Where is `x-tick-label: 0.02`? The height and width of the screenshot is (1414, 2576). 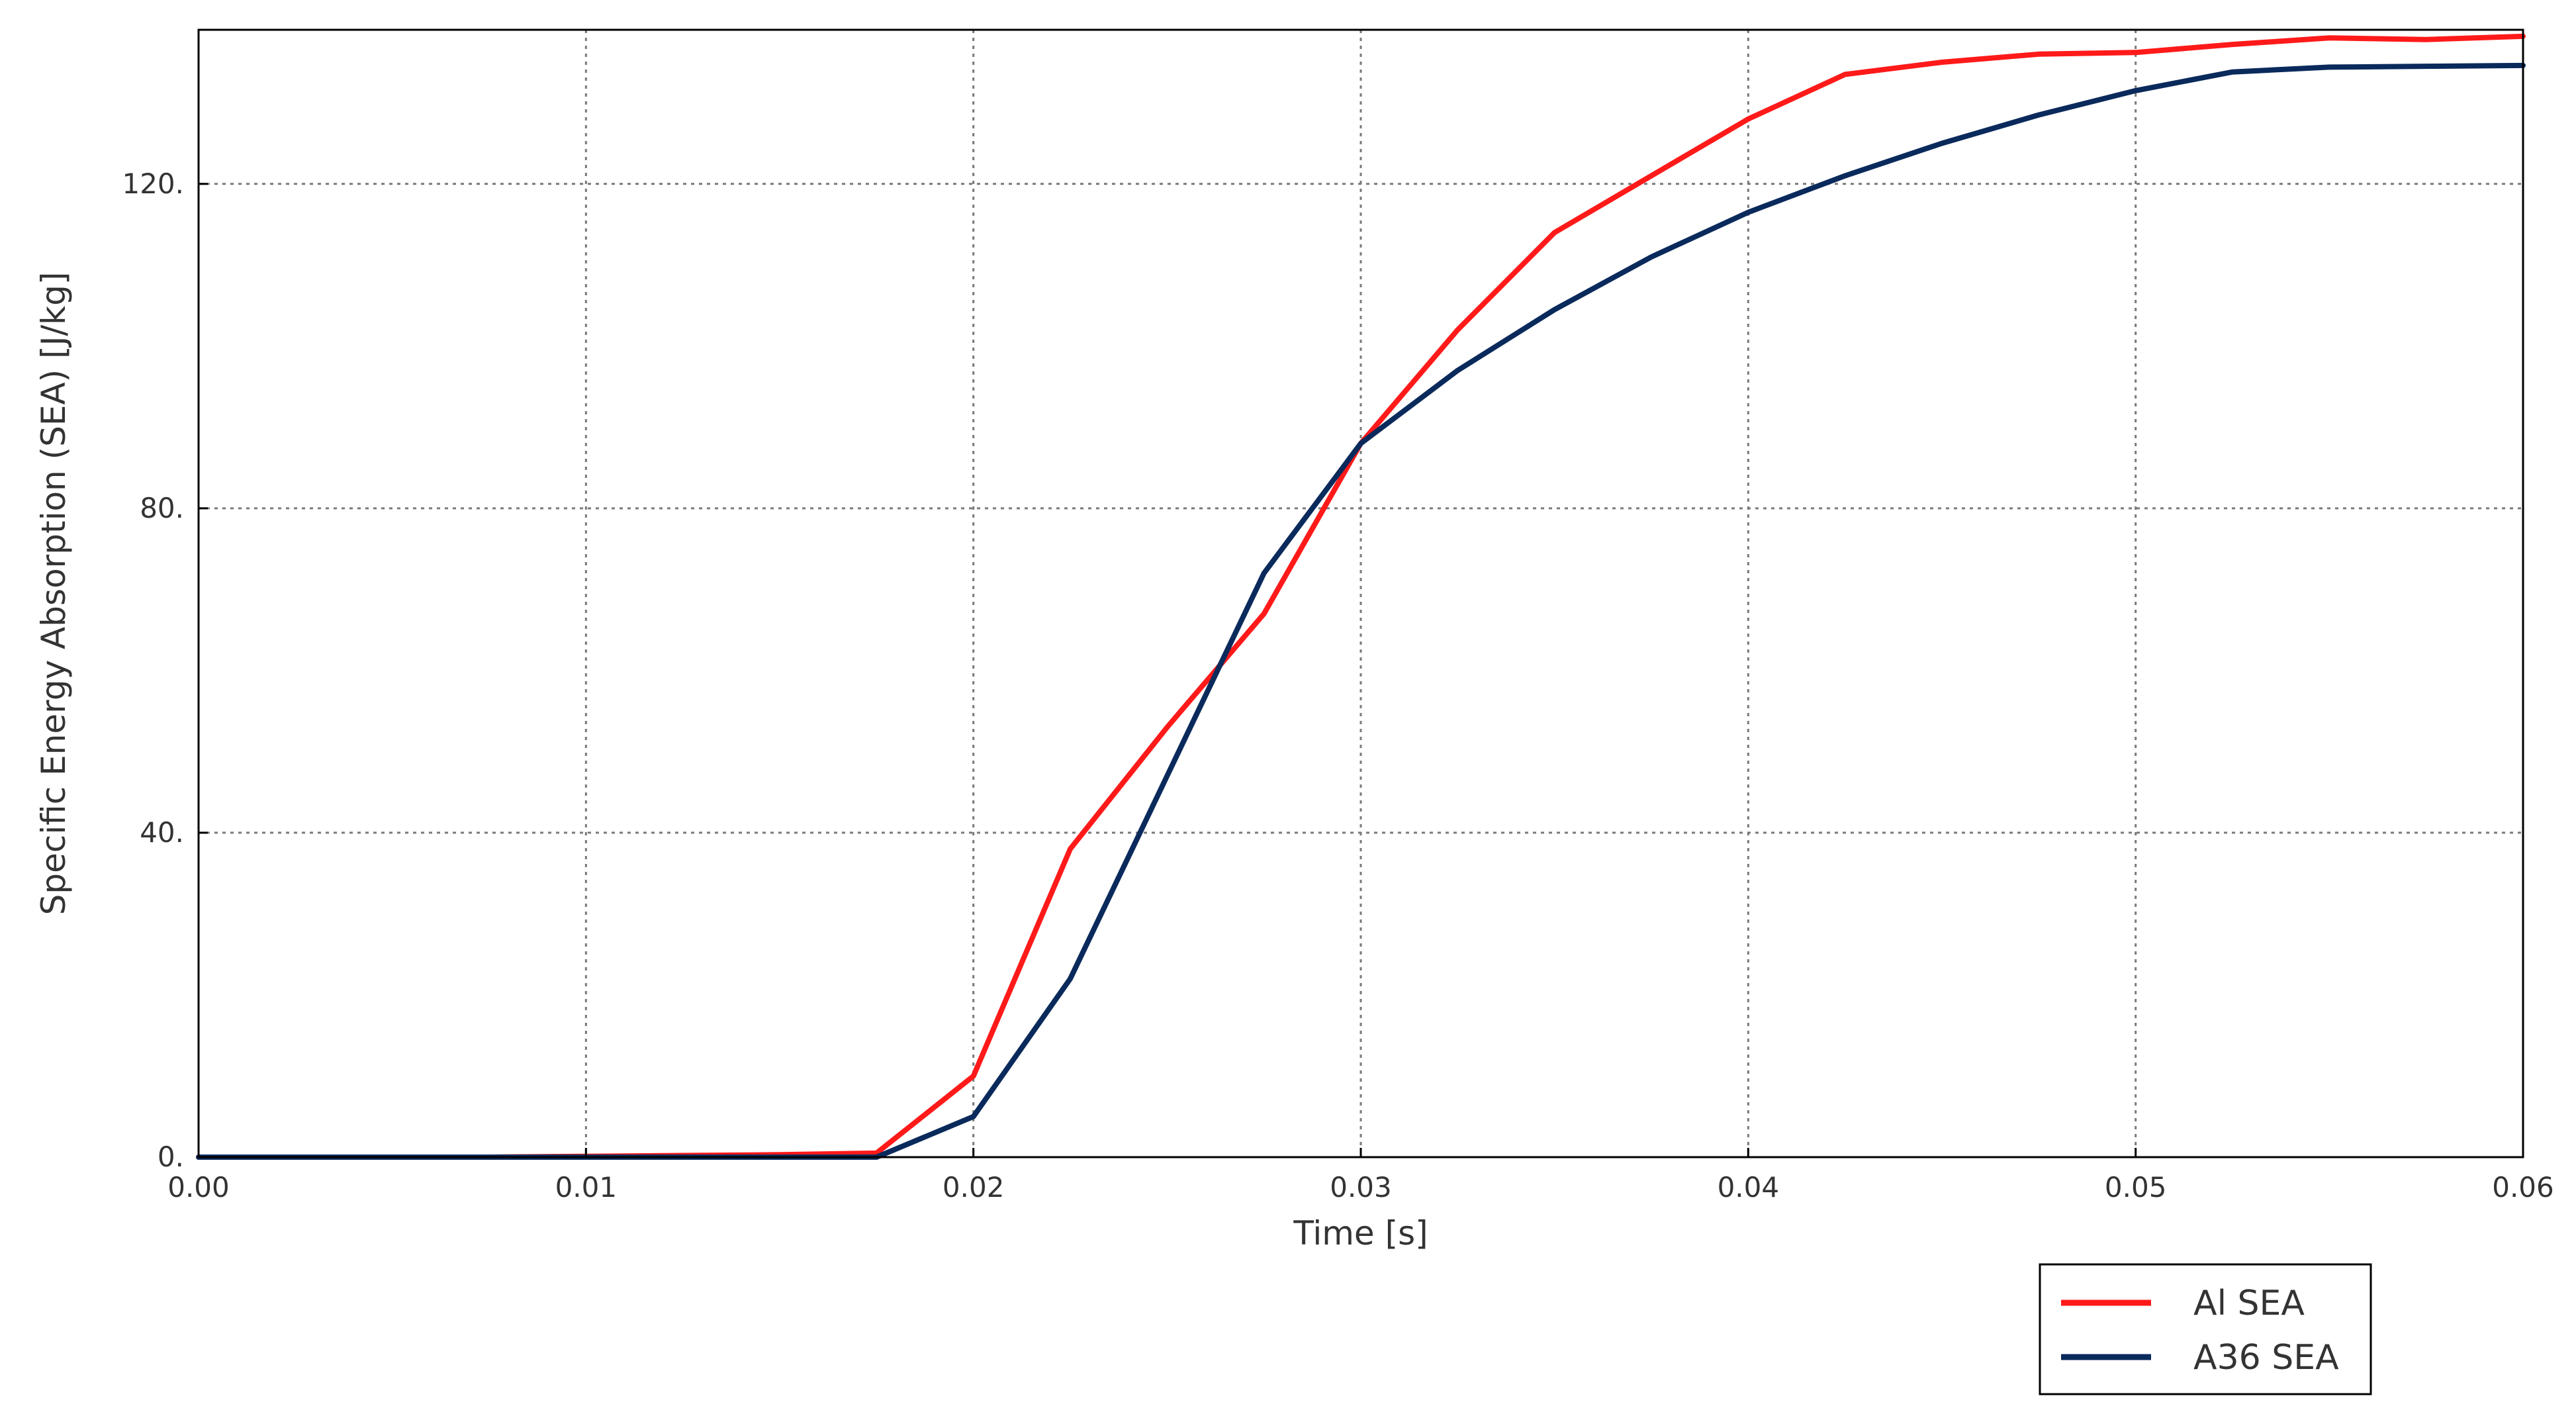
x-tick-label: 0.02 is located at coordinates (974, 1187).